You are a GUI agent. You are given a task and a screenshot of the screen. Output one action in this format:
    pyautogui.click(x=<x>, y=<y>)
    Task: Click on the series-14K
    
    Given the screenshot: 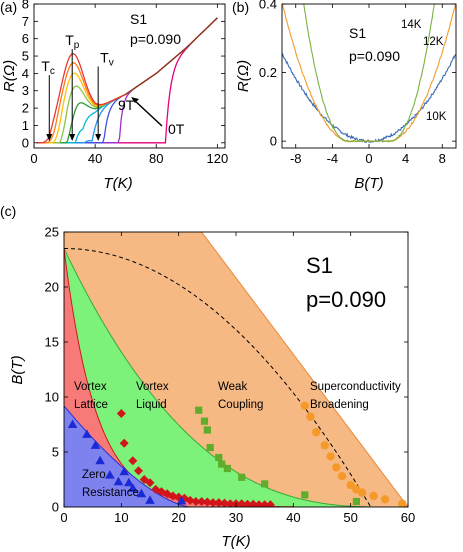 What is the action you would take?
    pyautogui.click(x=369, y=73)
    